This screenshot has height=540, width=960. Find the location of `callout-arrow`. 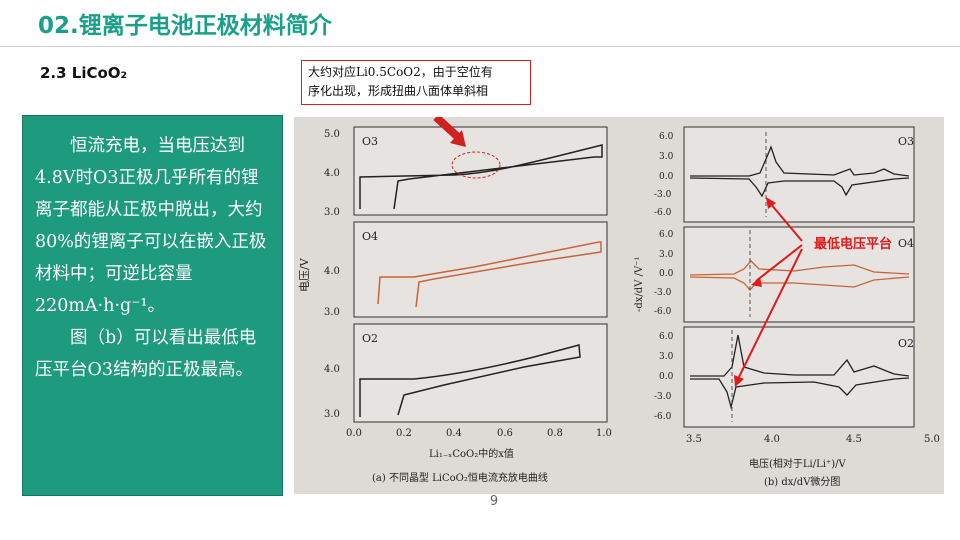

callout-arrow is located at coordinates (449, 132).